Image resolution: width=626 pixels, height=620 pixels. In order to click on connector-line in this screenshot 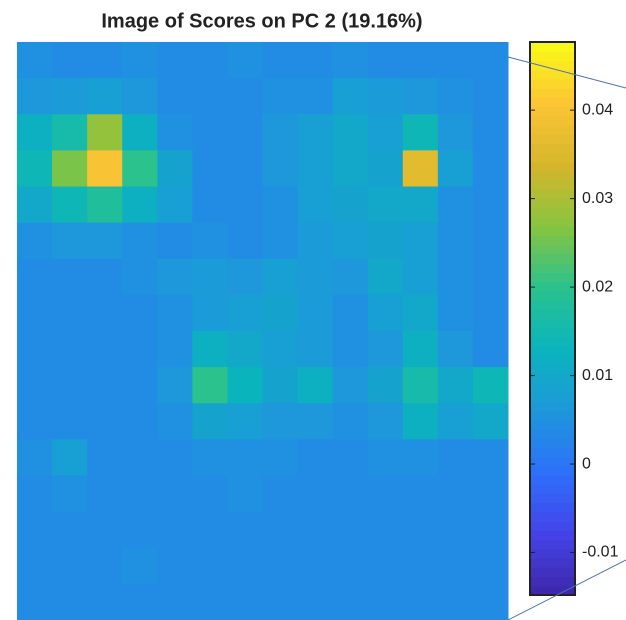, I will do `click(566, 72)`.